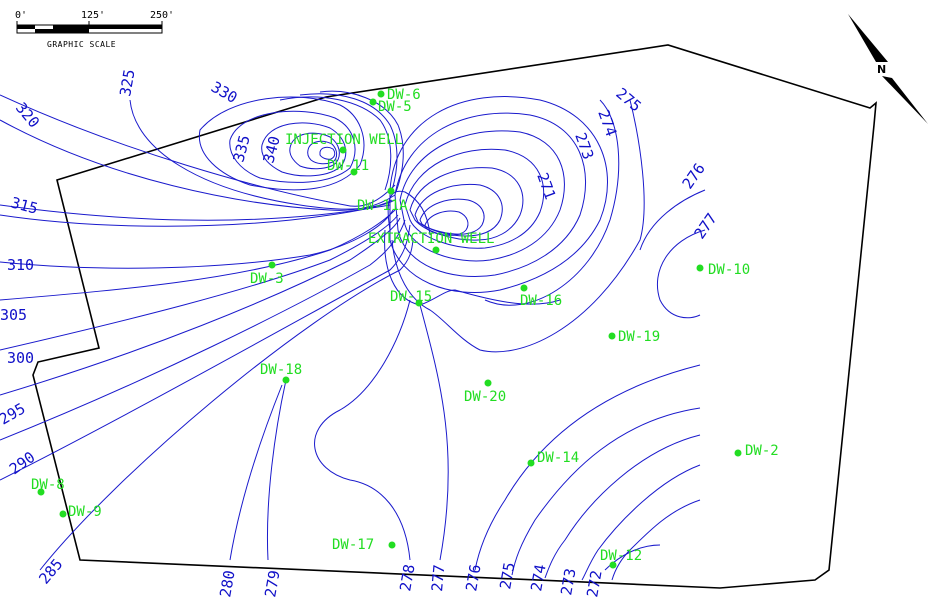  I want to click on contour-label-275-north: 275, so click(628, 99).